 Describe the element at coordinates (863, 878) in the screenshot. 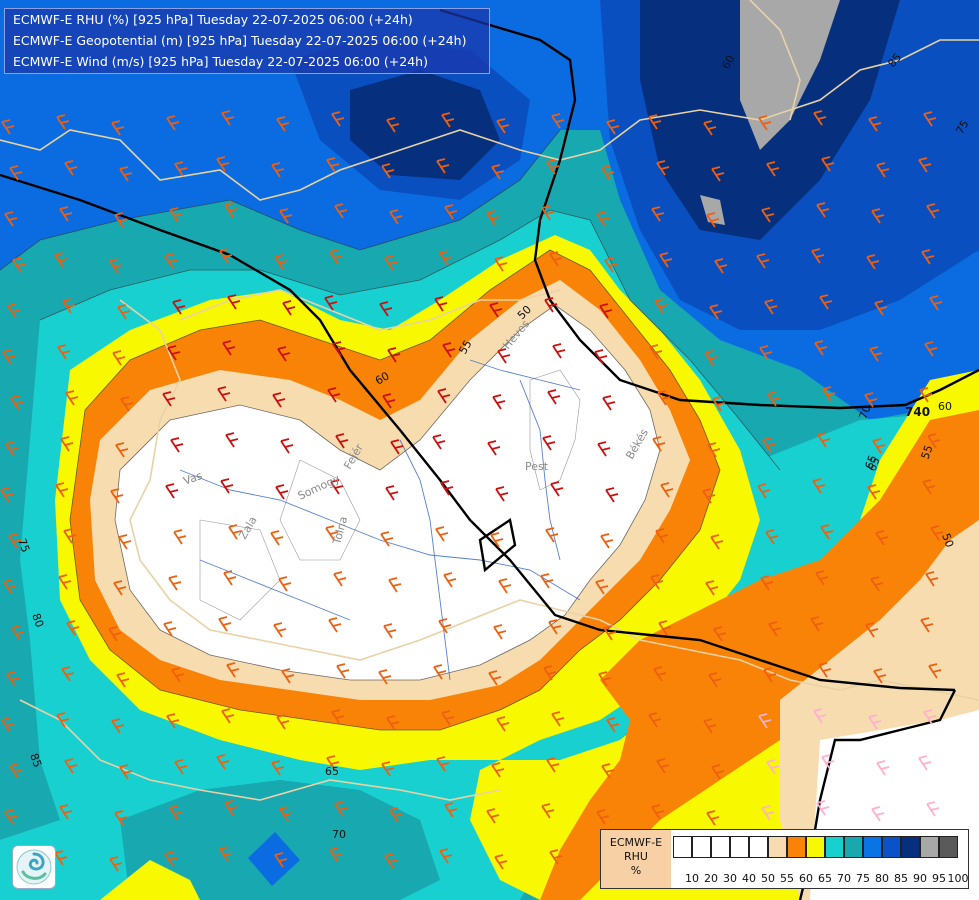

I see `legend-tick: 75` at that location.